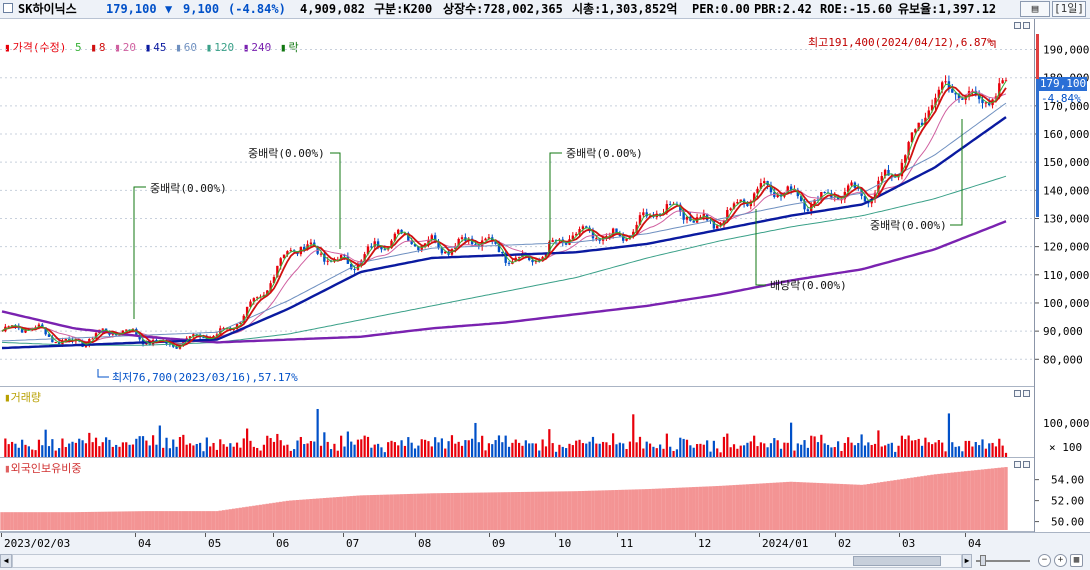 Image resolution: width=1090 pixels, height=570 pixels. Describe the element at coordinates (967, 561) in the screenshot. I see `scroll-right-button: ▶` at that location.